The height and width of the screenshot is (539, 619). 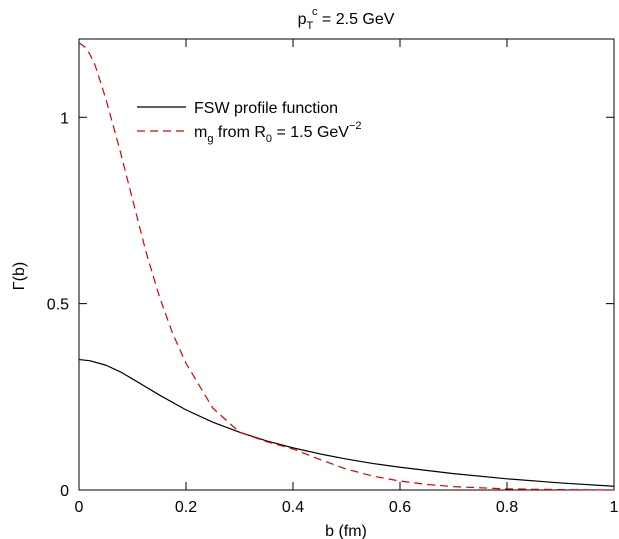 What do you see at coordinates (64, 118) in the screenshot?
I see `y-tick-label: 1` at bounding box center [64, 118].